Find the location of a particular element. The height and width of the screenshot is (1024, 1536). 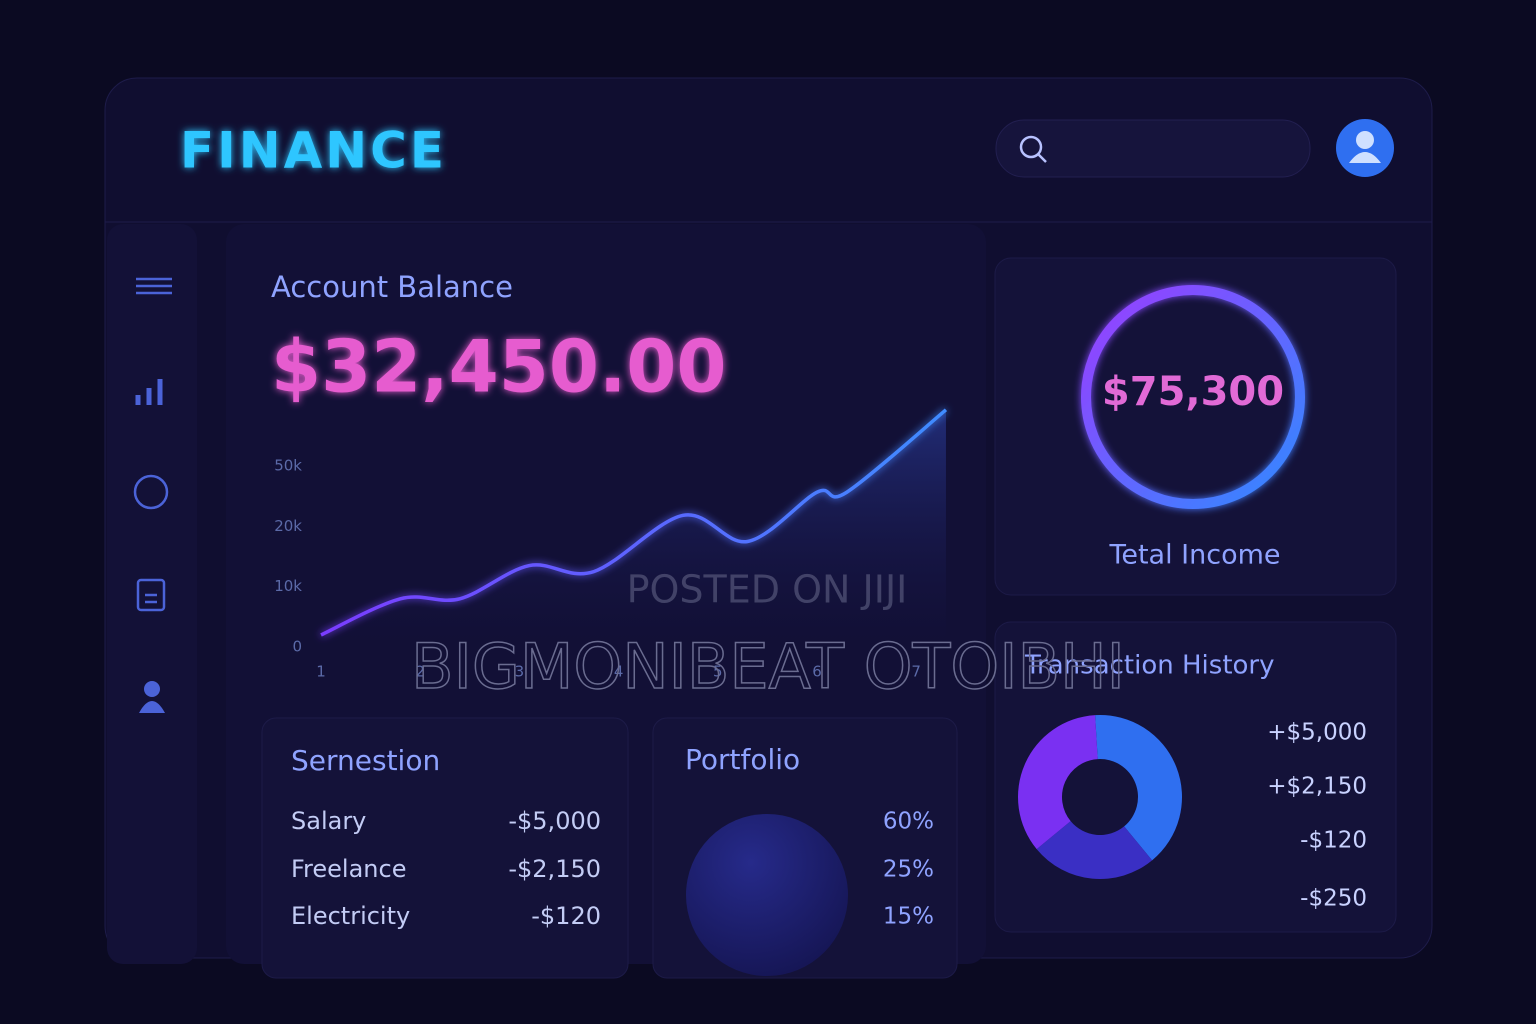

row-label: Salary is located at coordinates (328, 821).